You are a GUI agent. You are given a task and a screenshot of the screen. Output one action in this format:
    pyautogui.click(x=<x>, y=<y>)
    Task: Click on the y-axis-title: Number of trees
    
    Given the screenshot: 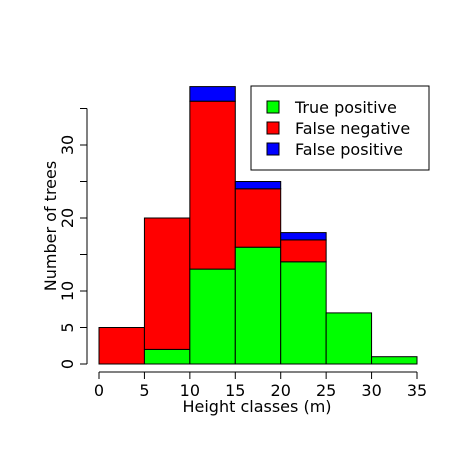 What is the action you would take?
    pyautogui.click(x=50, y=226)
    